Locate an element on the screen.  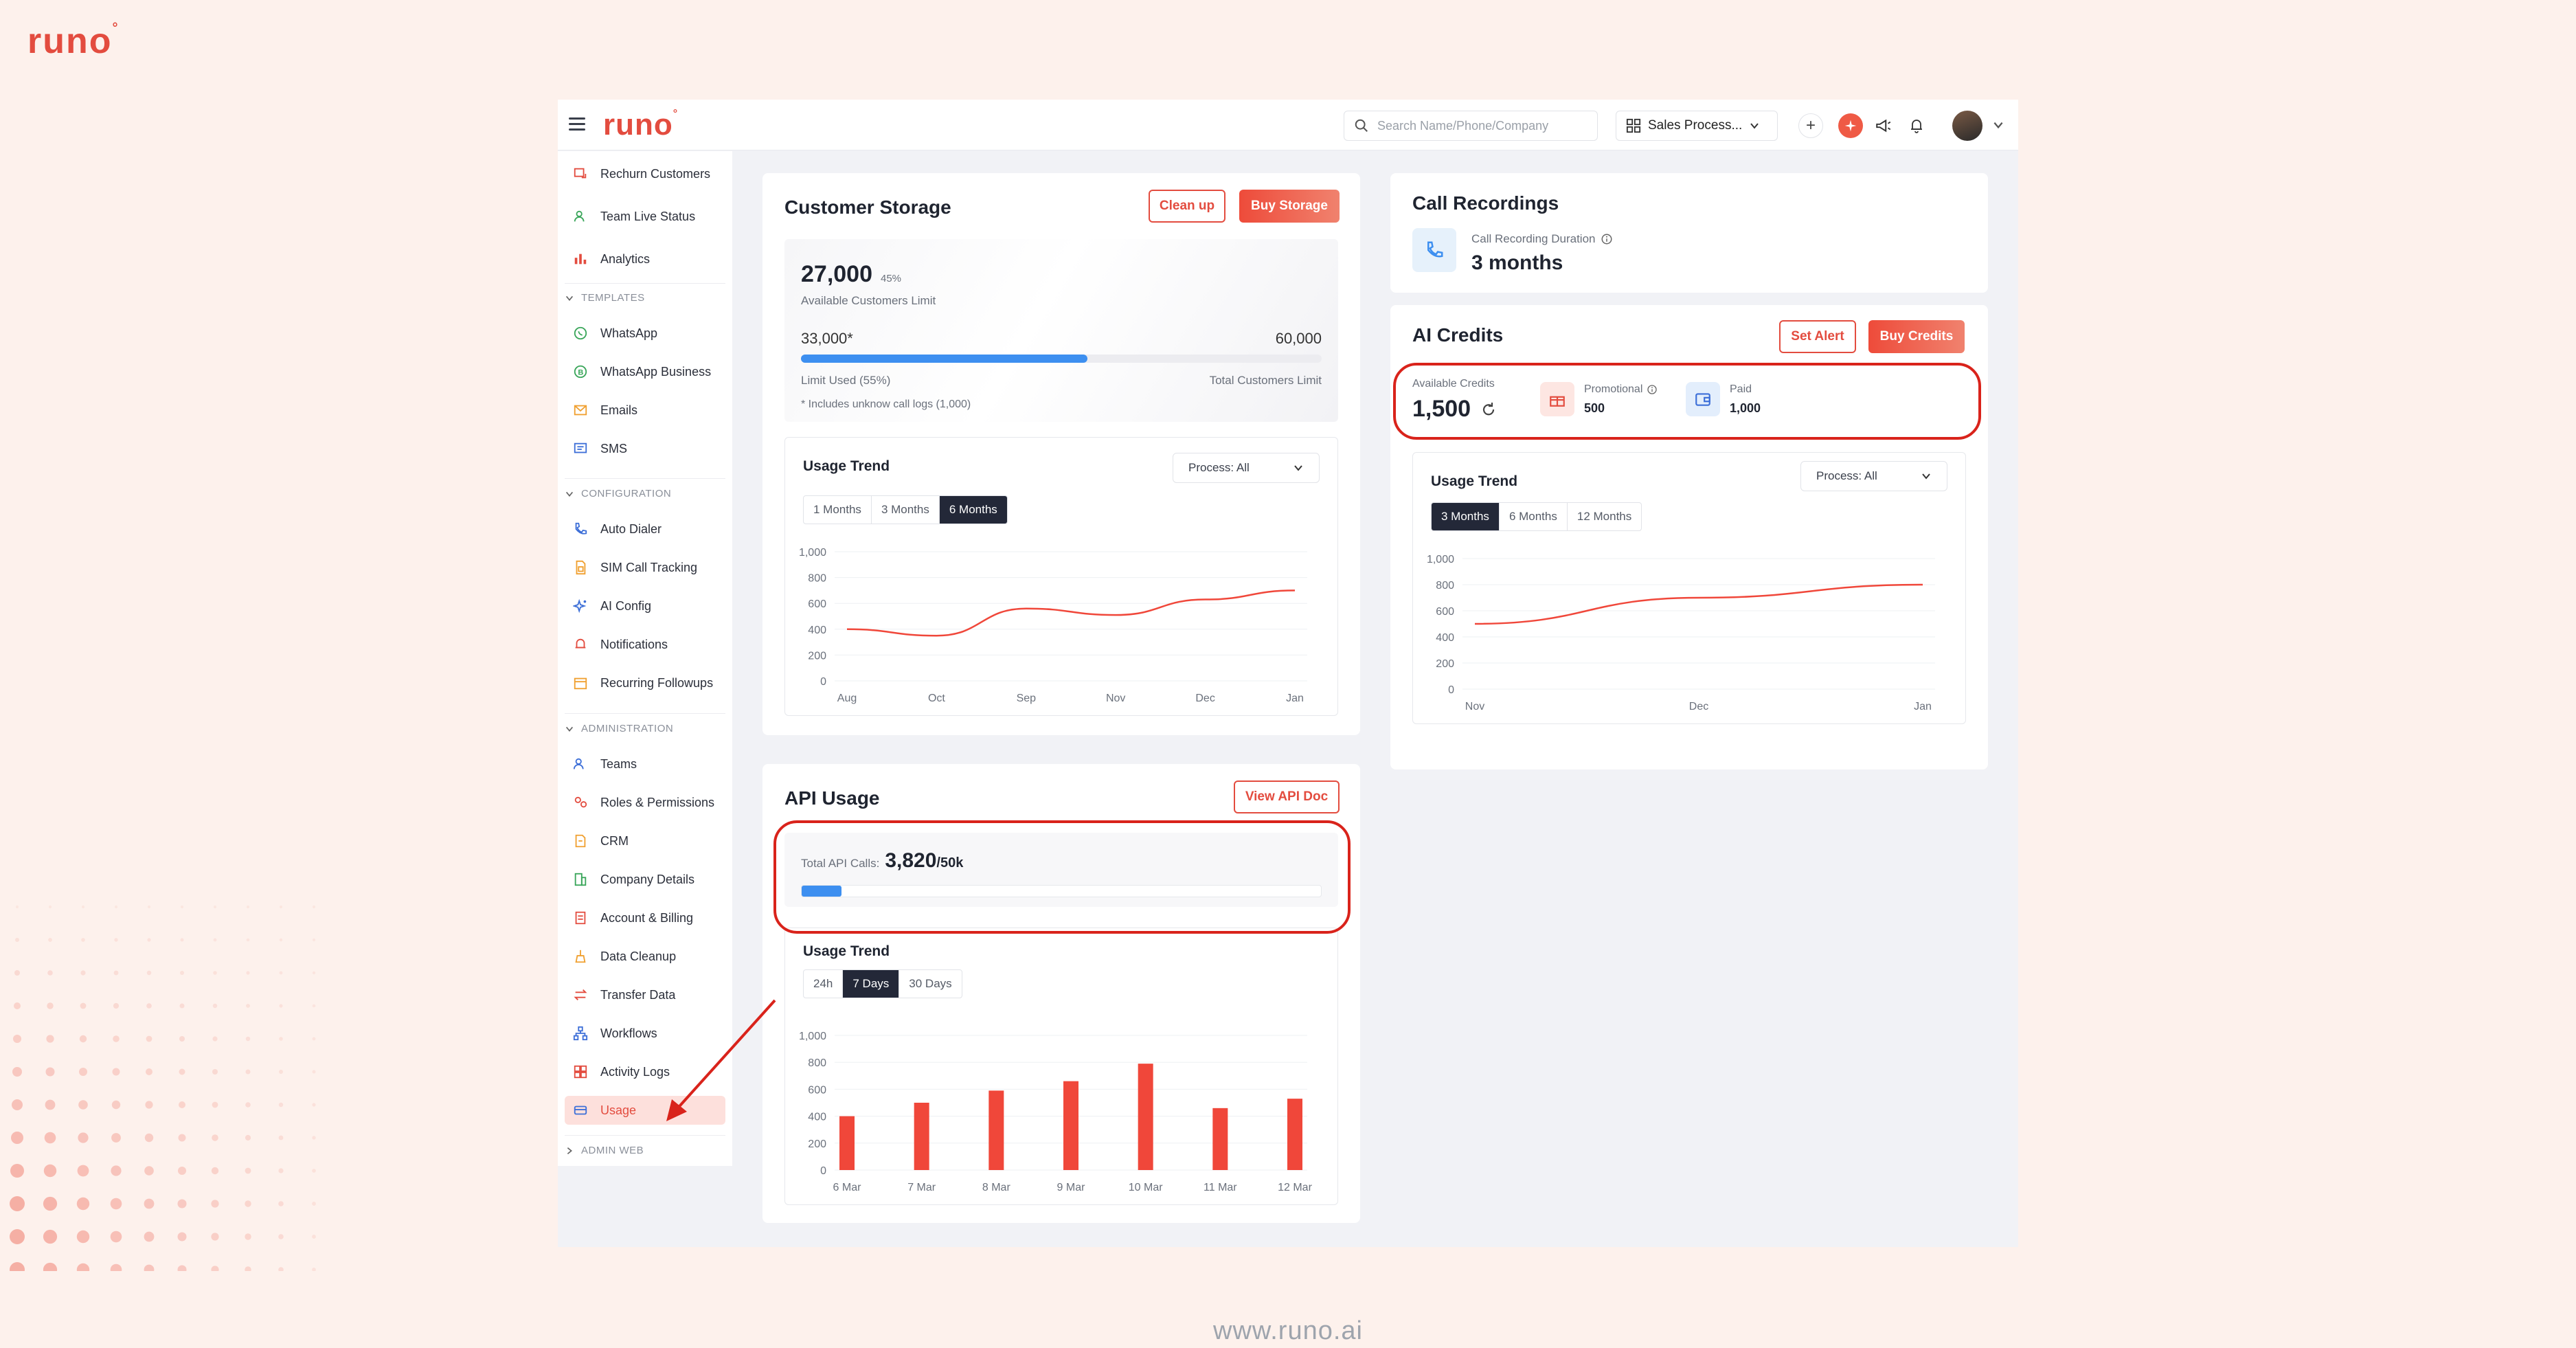
workflow-icon is located at coordinates (580, 1033).